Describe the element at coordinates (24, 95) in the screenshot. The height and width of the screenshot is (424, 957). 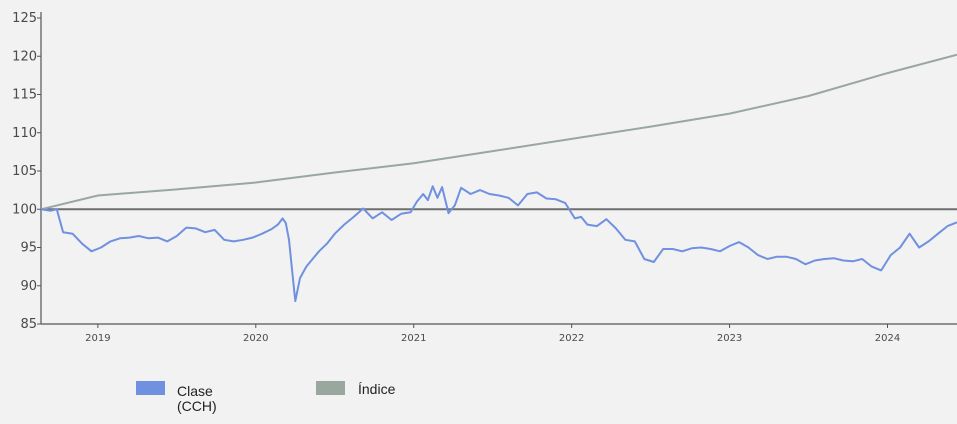
I see `y-tick-label: 115` at that location.